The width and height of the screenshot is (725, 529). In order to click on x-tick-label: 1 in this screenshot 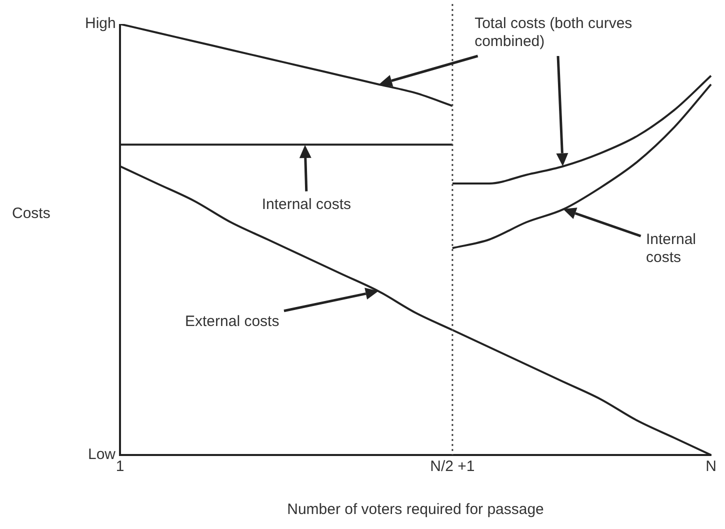, I will do `click(120, 467)`.